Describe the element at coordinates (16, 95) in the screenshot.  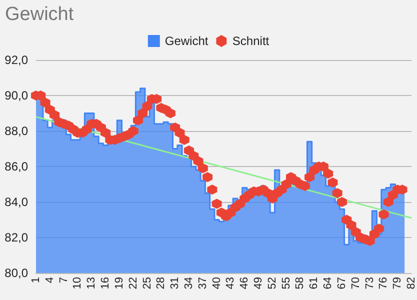
I see `y-tick-label: 90,0` at that location.